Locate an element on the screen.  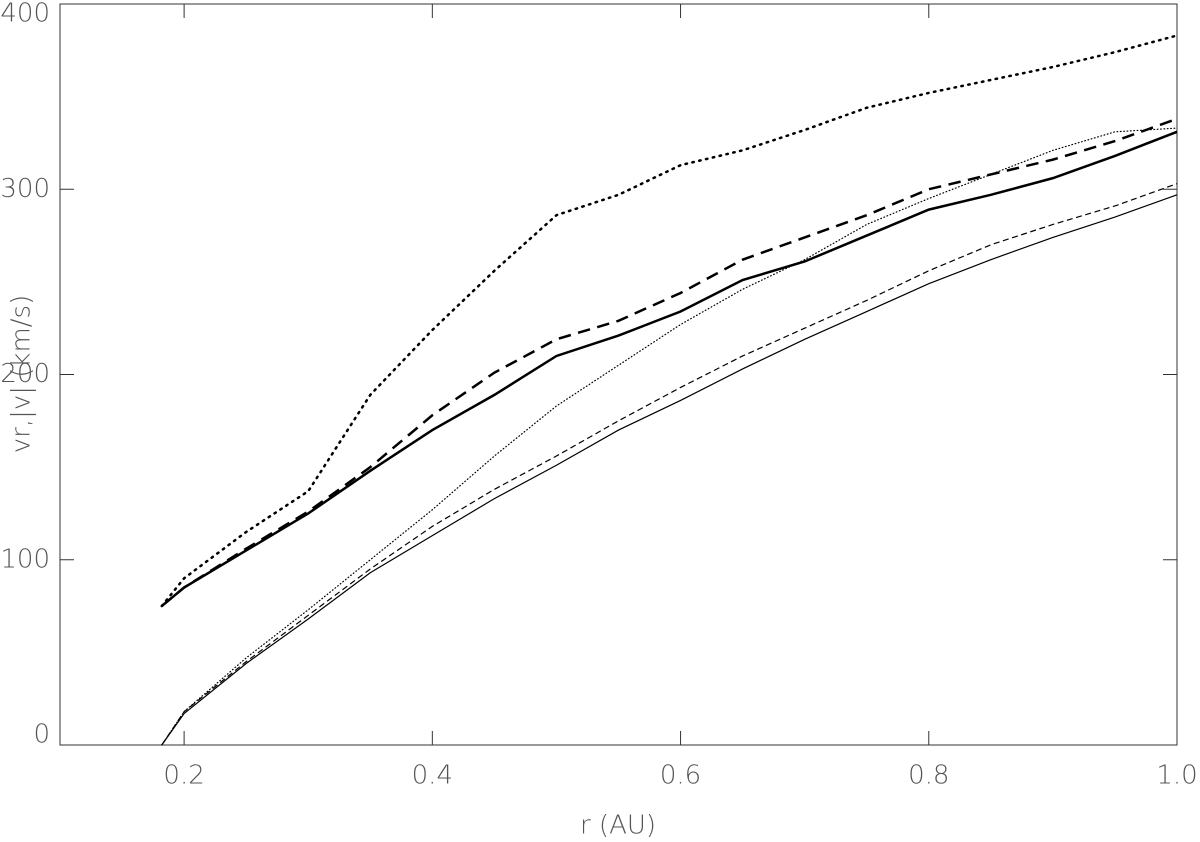
y-tick-label: 400 is located at coordinates (25, 14).